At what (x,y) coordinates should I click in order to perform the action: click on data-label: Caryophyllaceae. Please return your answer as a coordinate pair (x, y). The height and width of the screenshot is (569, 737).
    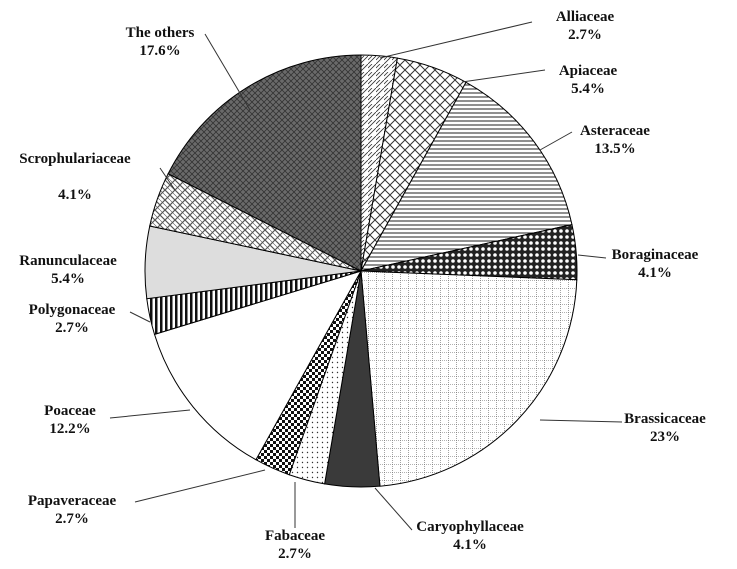
    Looking at the image, I should click on (470, 527).